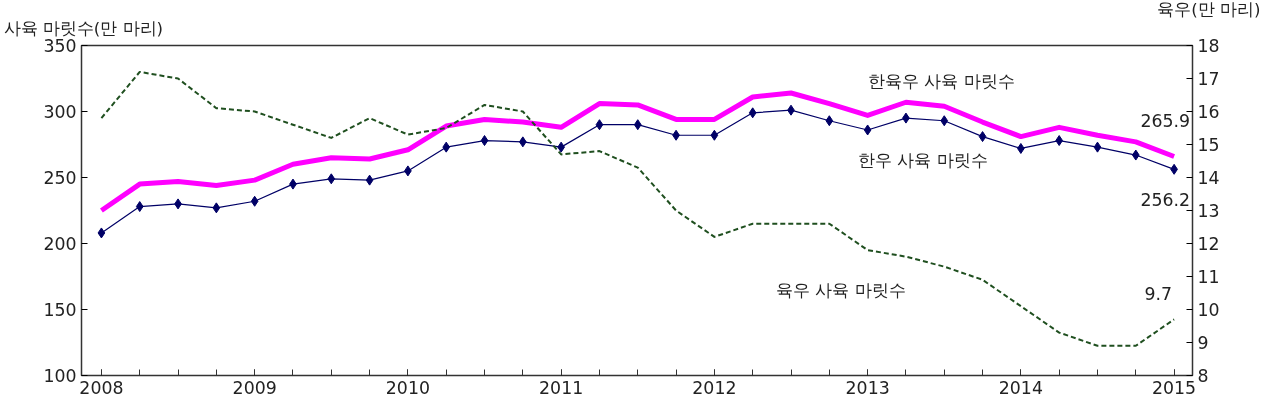 The height and width of the screenshot is (411, 1263). I want to click on y2-tick-label: 12, so click(1208, 244).